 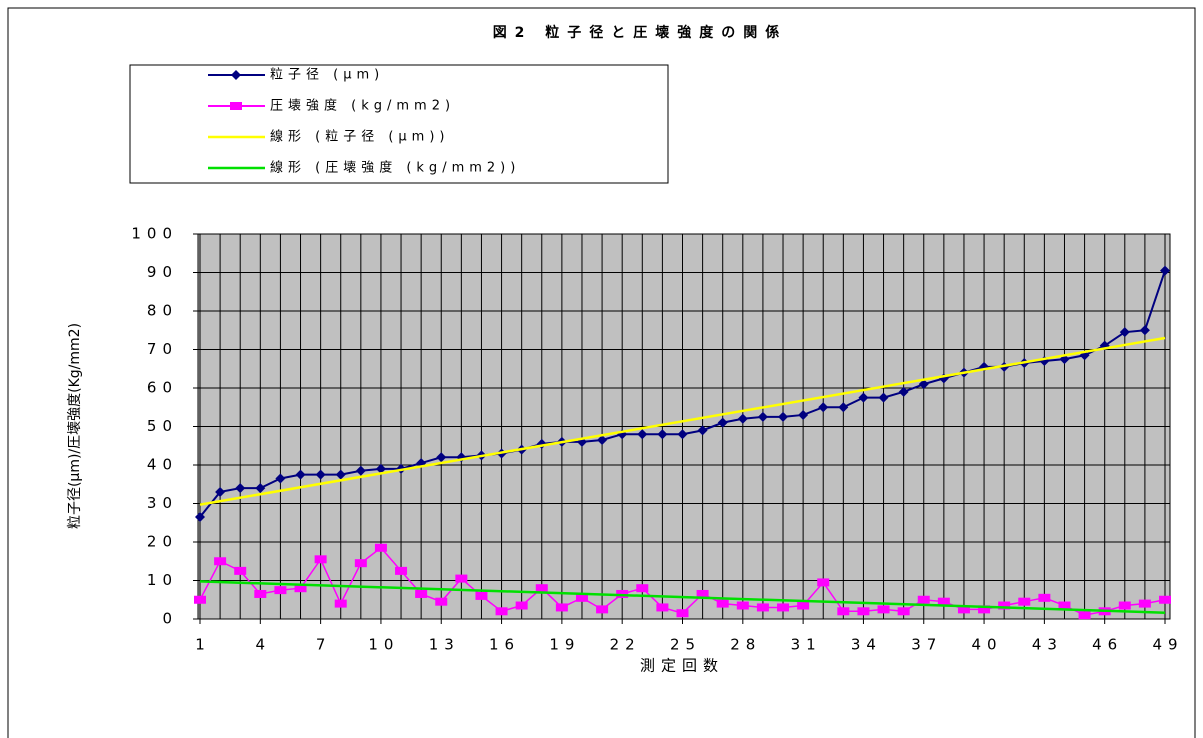 What do you see at coordinates (1047, 645) in the screenshot?
I see `x-tick-label: 43` at bounding box center [1047, 645].